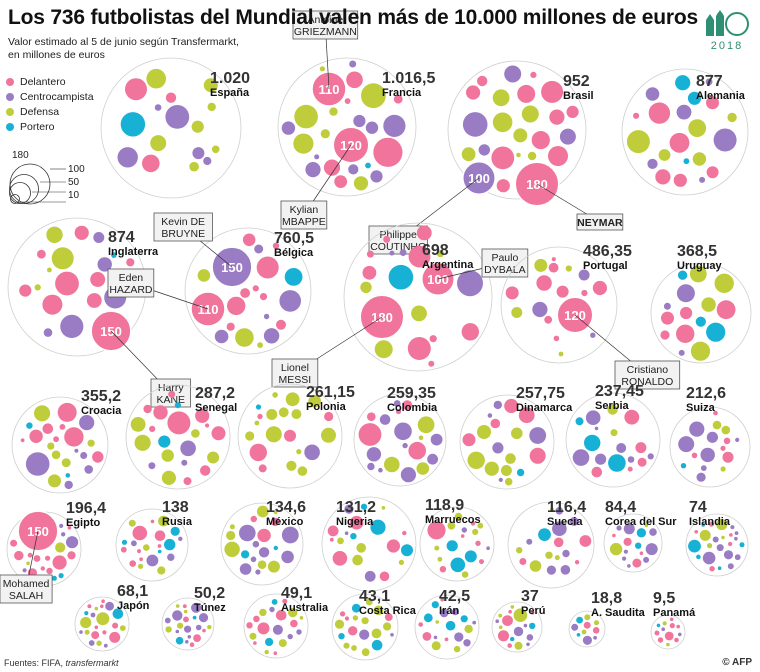 The width and height of the screenshot is (760, 672). I want to click on team-name-label: Senegal, so click(216, 408).